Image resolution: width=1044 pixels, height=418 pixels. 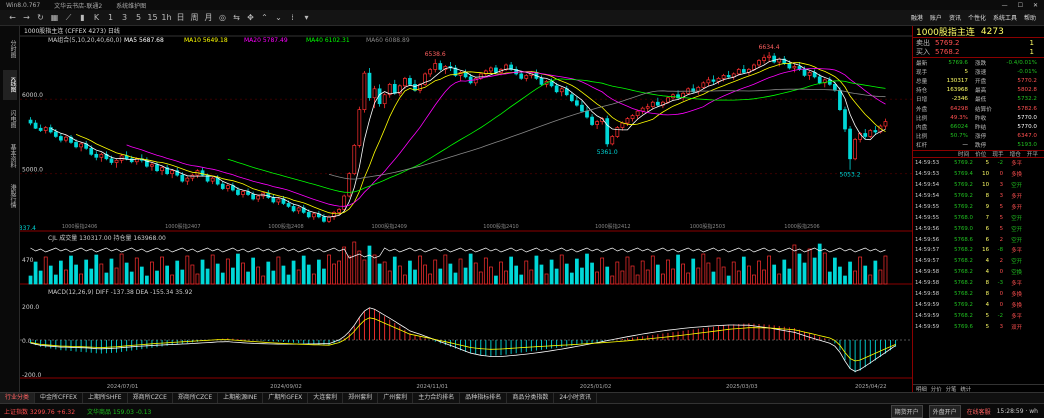 I want to click on sell-row: 卖出 5769.2 1, so click(x=978, y=42).